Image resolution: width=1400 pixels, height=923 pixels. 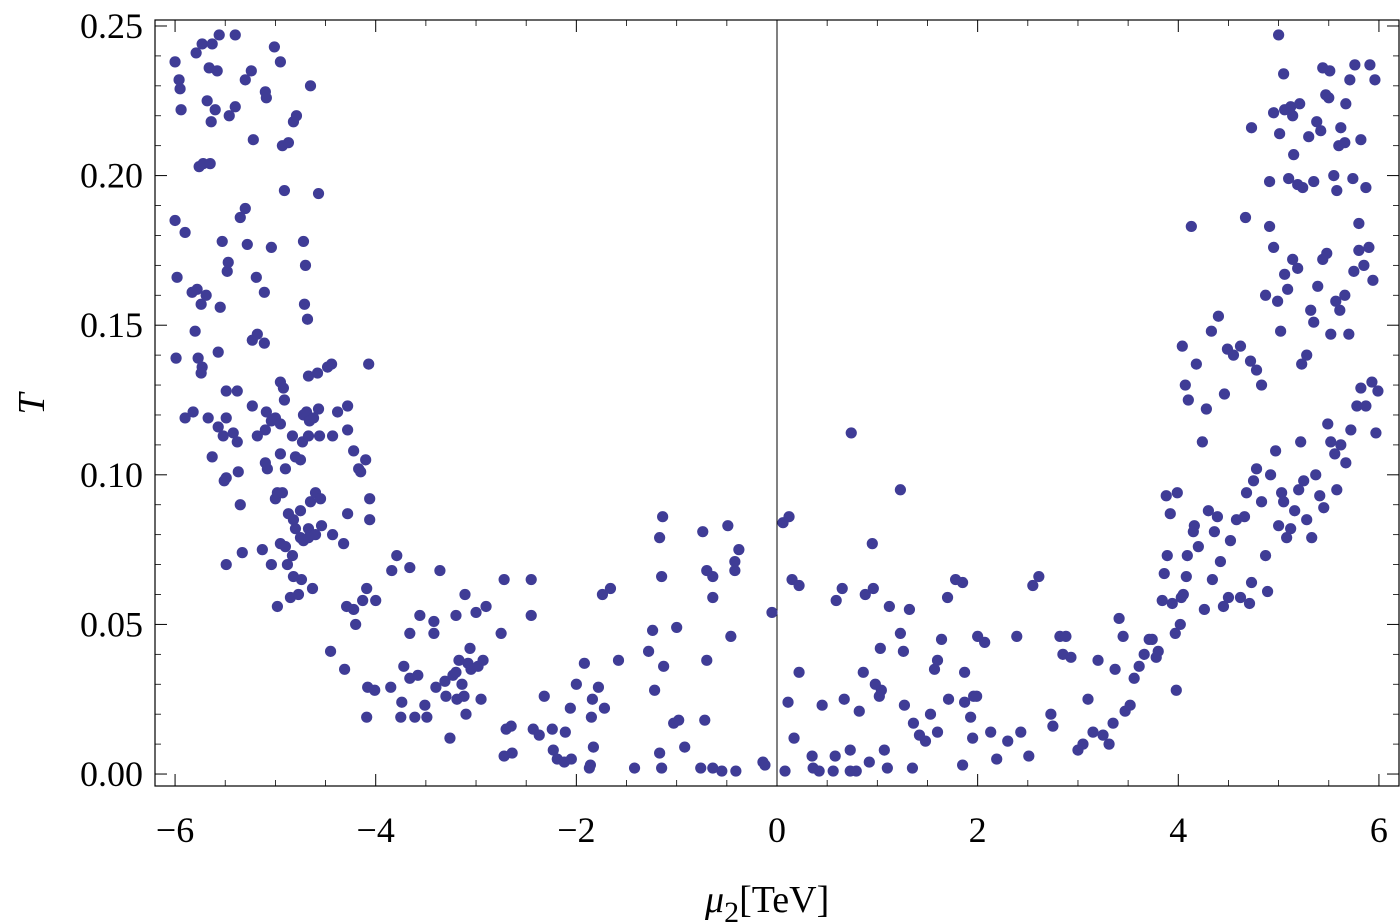 I want to click on x-tick-label: 4, so click(x=1178, y=830).